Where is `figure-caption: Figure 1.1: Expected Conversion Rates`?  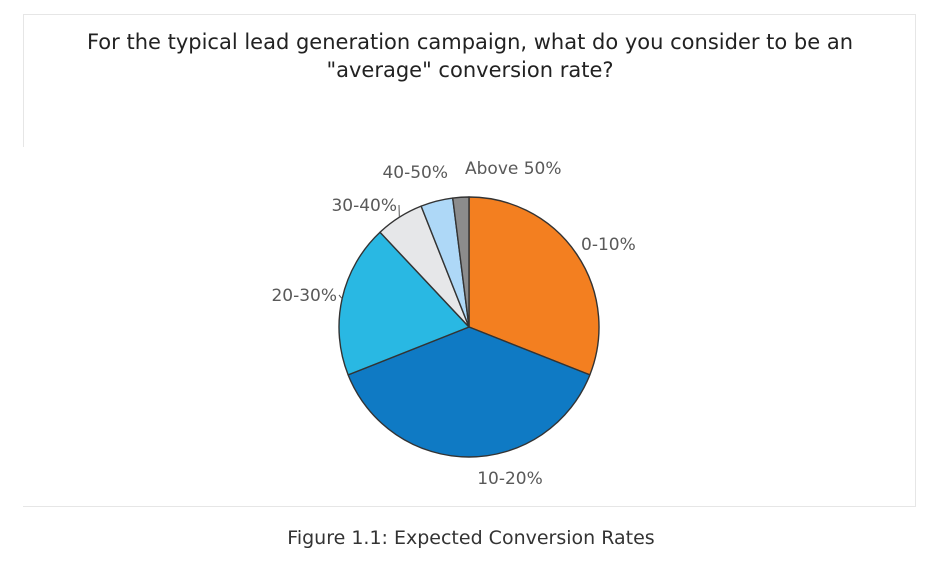 figure-caption: Figure 1.1: Expected Conversion Rates is located at coordinates (471, 538).